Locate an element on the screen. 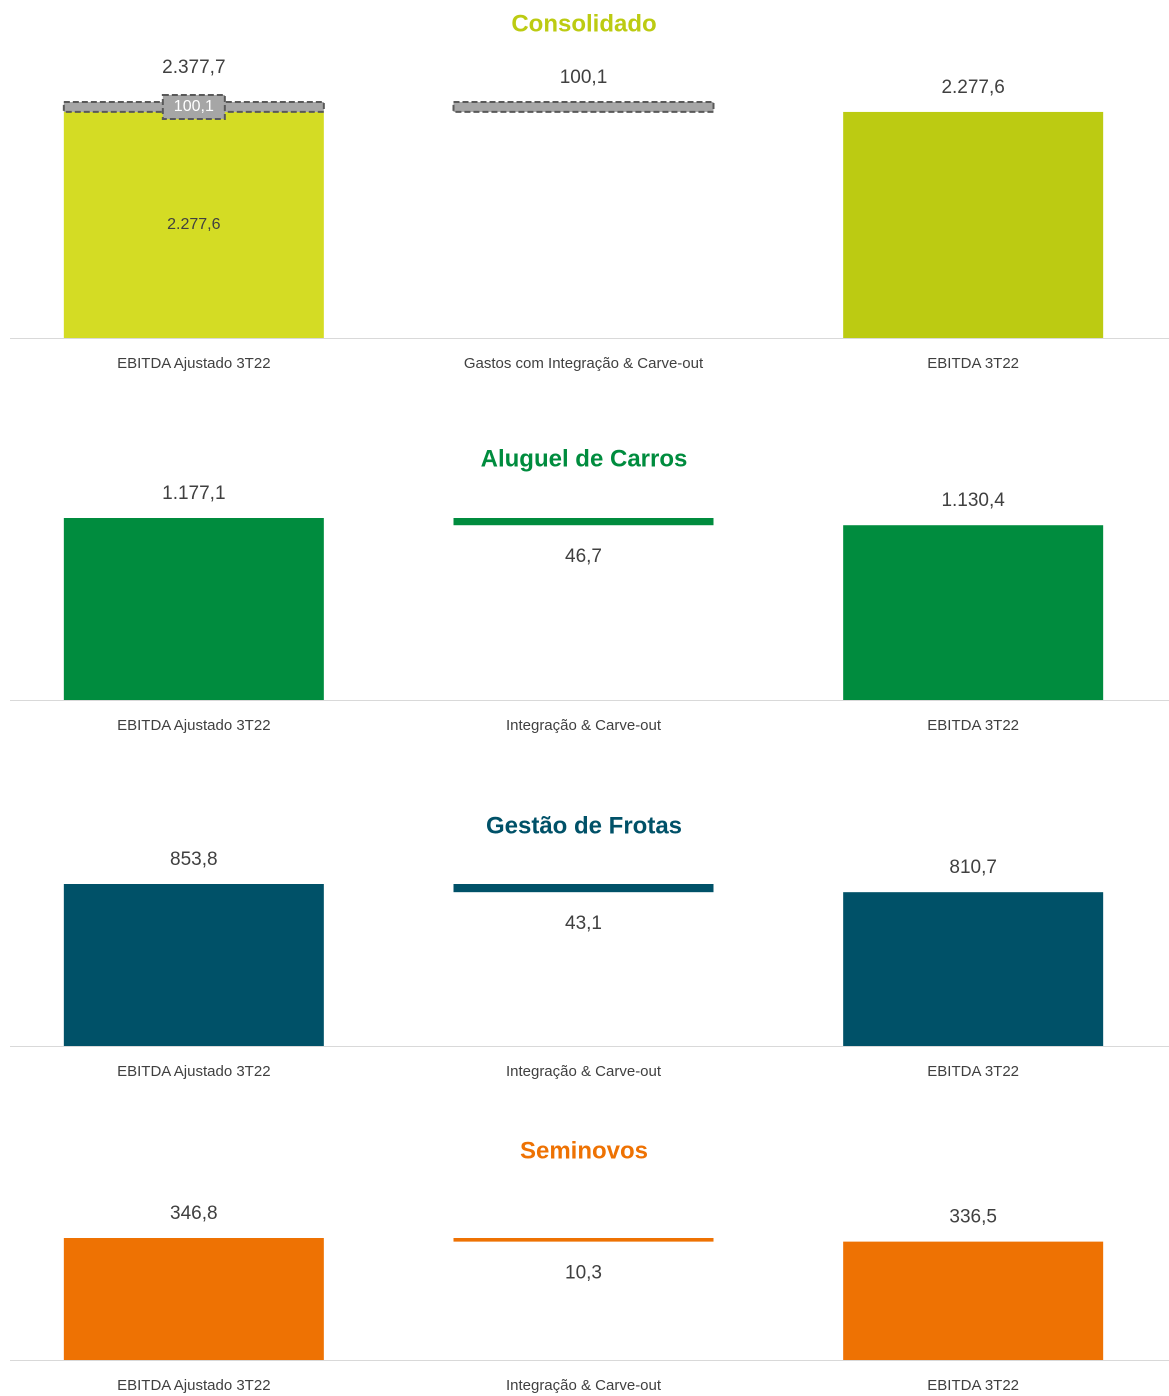 The height and width of the screenshot is (1396, 1169). chart-title: Gestão de Frotas is located at coordinates (584, 825).